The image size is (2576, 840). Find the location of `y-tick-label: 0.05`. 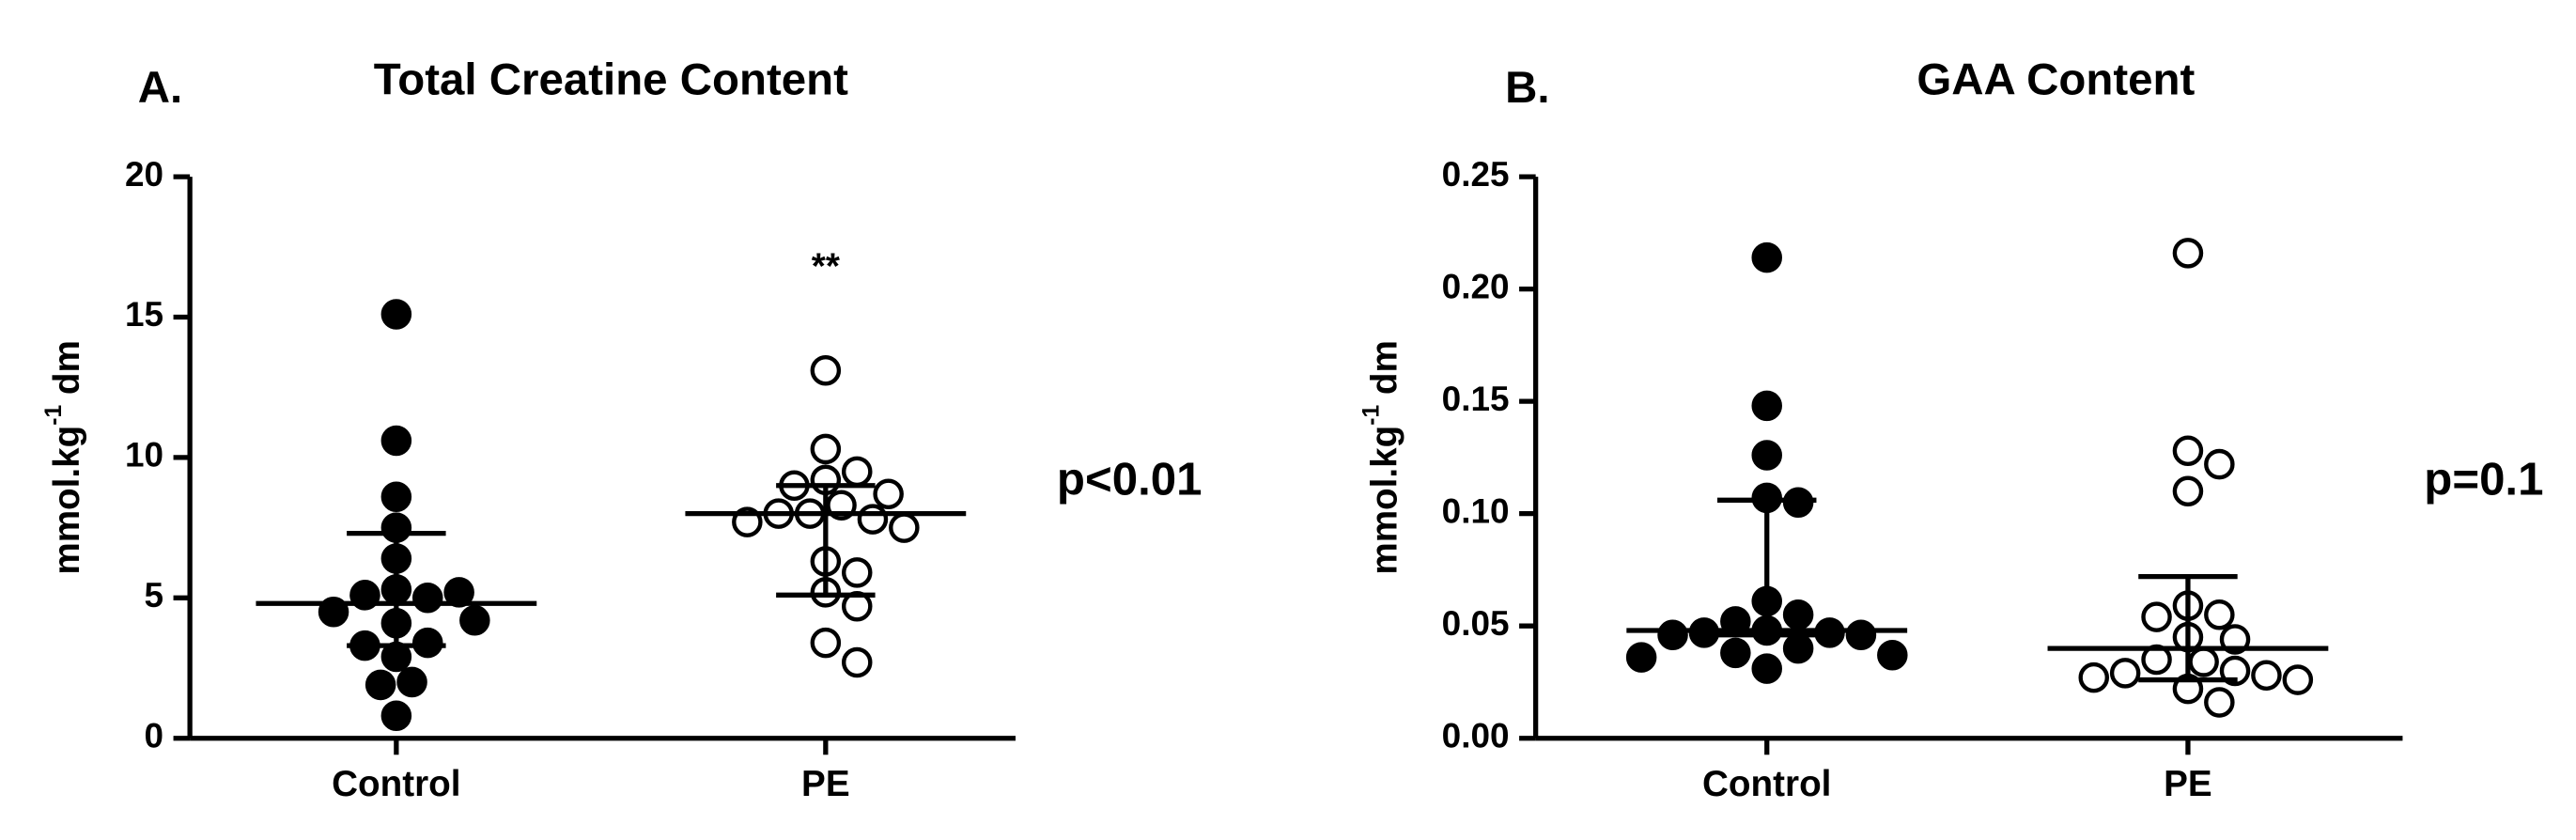

y-tick-label: 0.05 is located at coordinates (1476, 623).